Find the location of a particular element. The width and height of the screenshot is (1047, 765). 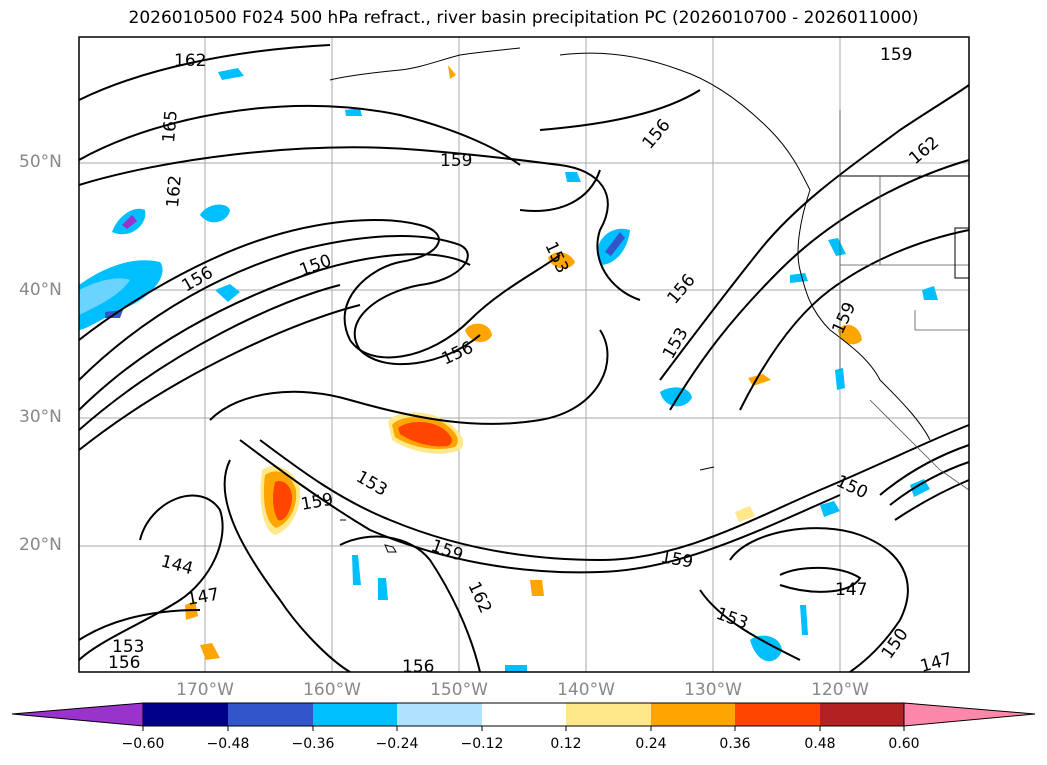

colorbar-max-extend is located at coordinates (969, 714).